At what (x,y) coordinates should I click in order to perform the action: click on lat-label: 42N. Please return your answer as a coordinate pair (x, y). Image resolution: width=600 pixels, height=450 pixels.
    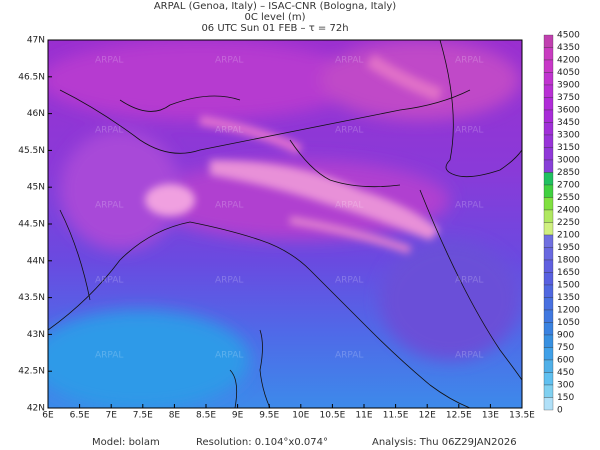
    Looking at the image, I should click on (36, 409).